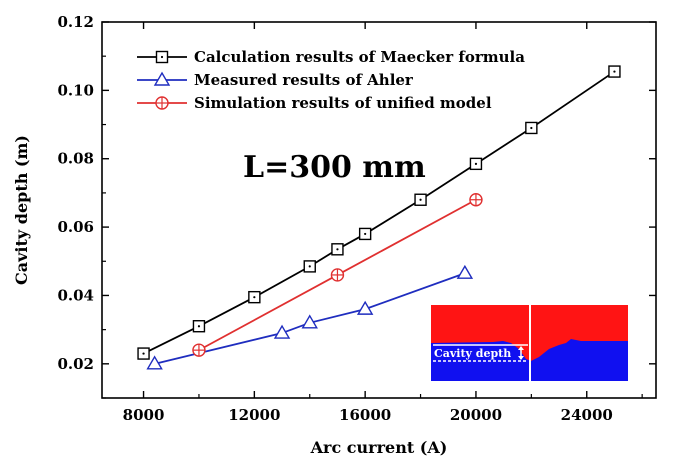  What do you see at coordinates (521, 348) in the screenshot?
I see `inset-arrow-head-up` at bounding box center [521, 348].